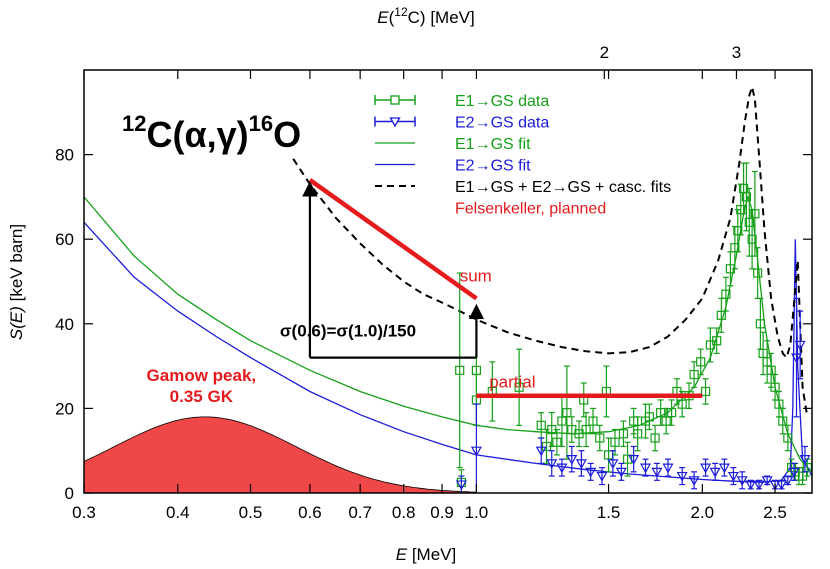 Image resolution: width=830 pixels, height=569 pixels. I want to click on gamow-peak-area, so click(280, 454).